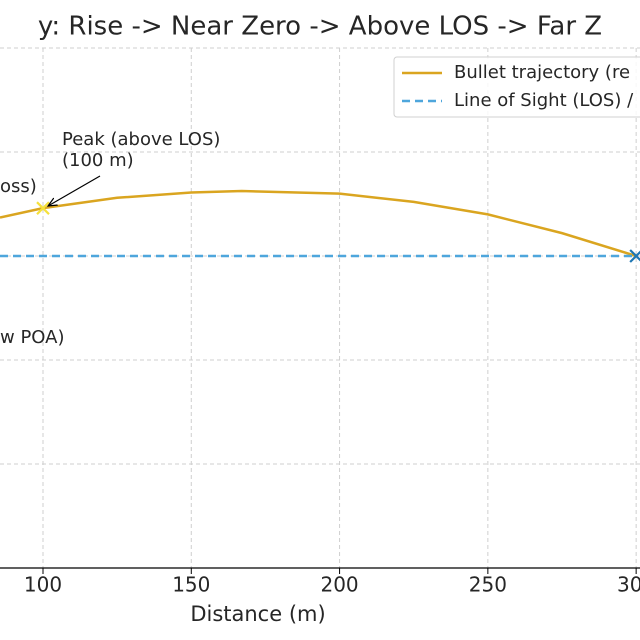 The image size is (640, 640). I want to click on legend-box, so click(516, 87).